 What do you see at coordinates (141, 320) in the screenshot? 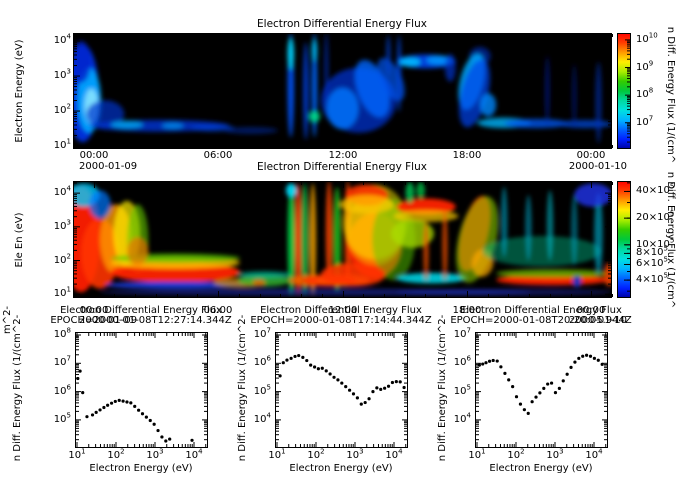
I see `scatter1-subtitle: EPOCH=2000-01-08T12:27:14.344Z` at bounding box center [141, 320].